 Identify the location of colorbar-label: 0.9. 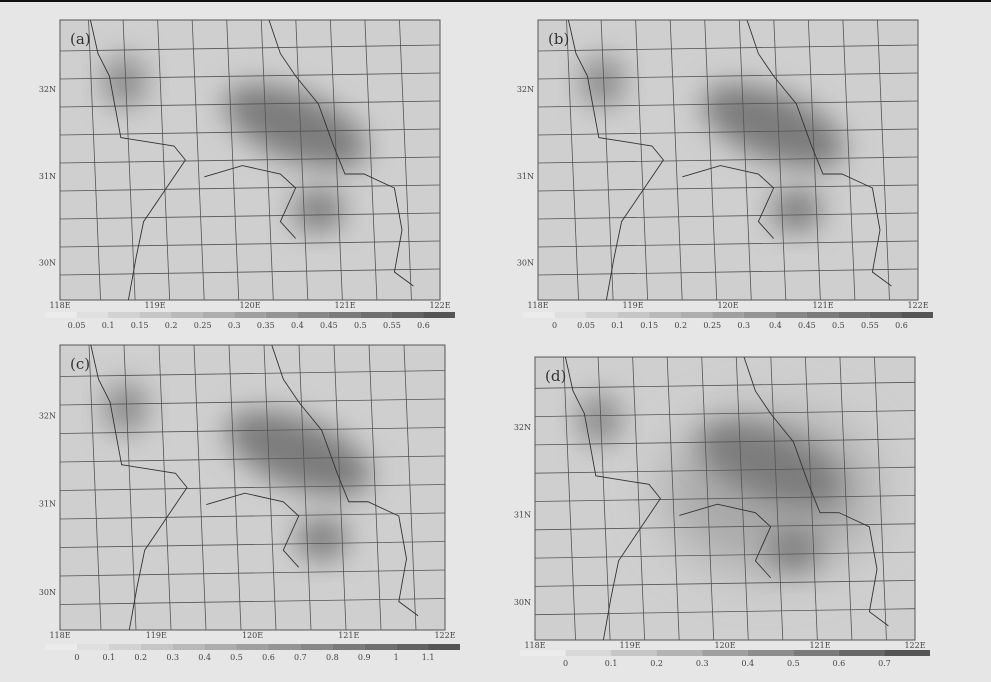
(364, 657).